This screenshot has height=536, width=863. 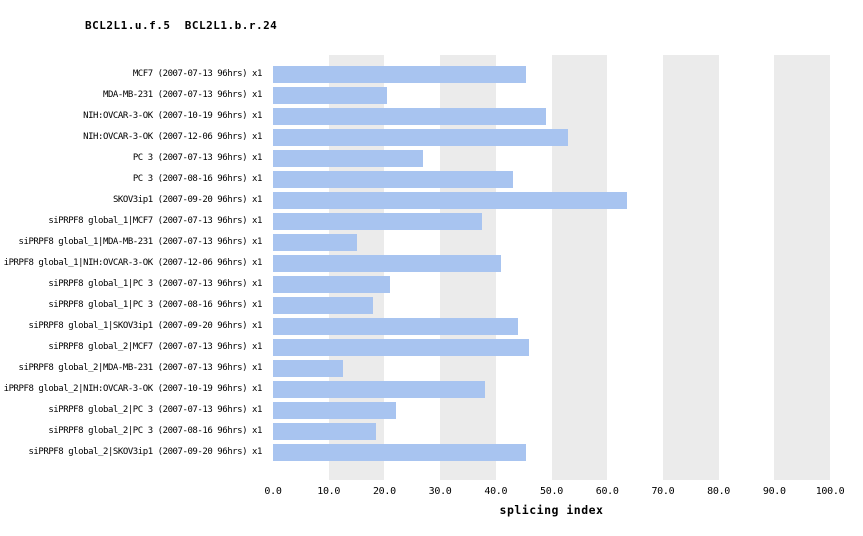 What do you see at coordinates (187, 200) in the screenshot?
I see `y-axis-label: SKOV3ip1 (2007-09-20 96hrs) x1` at bounding box center [187, 200].